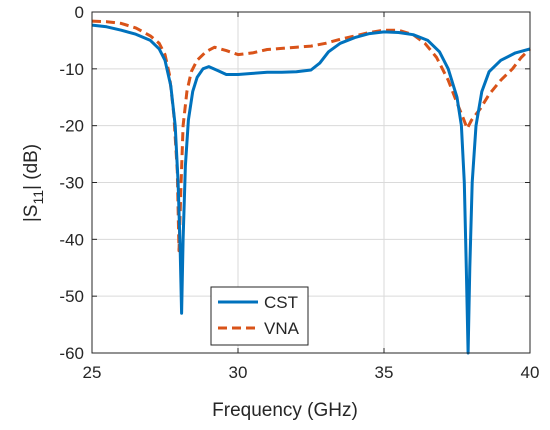 This screenshot has height=430, width=550. I want to click on x-tick-label: 30, so click(238, 372).